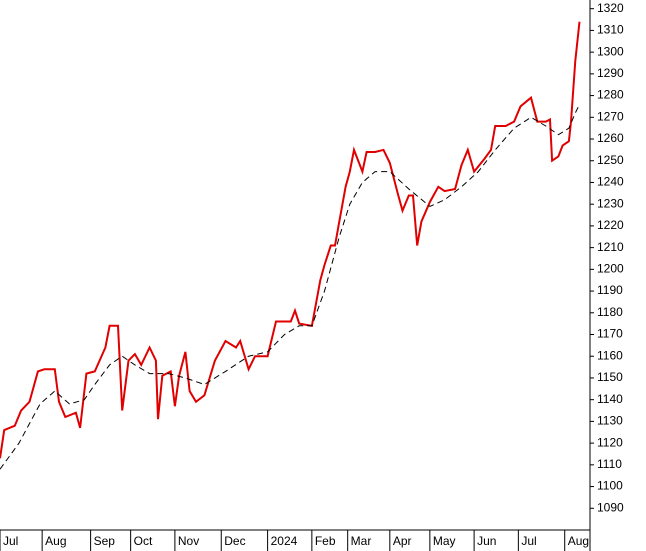 The height and width of the screenshot is (551, 646). I want to click on y-tick-label: 1110, so click(609, 464).